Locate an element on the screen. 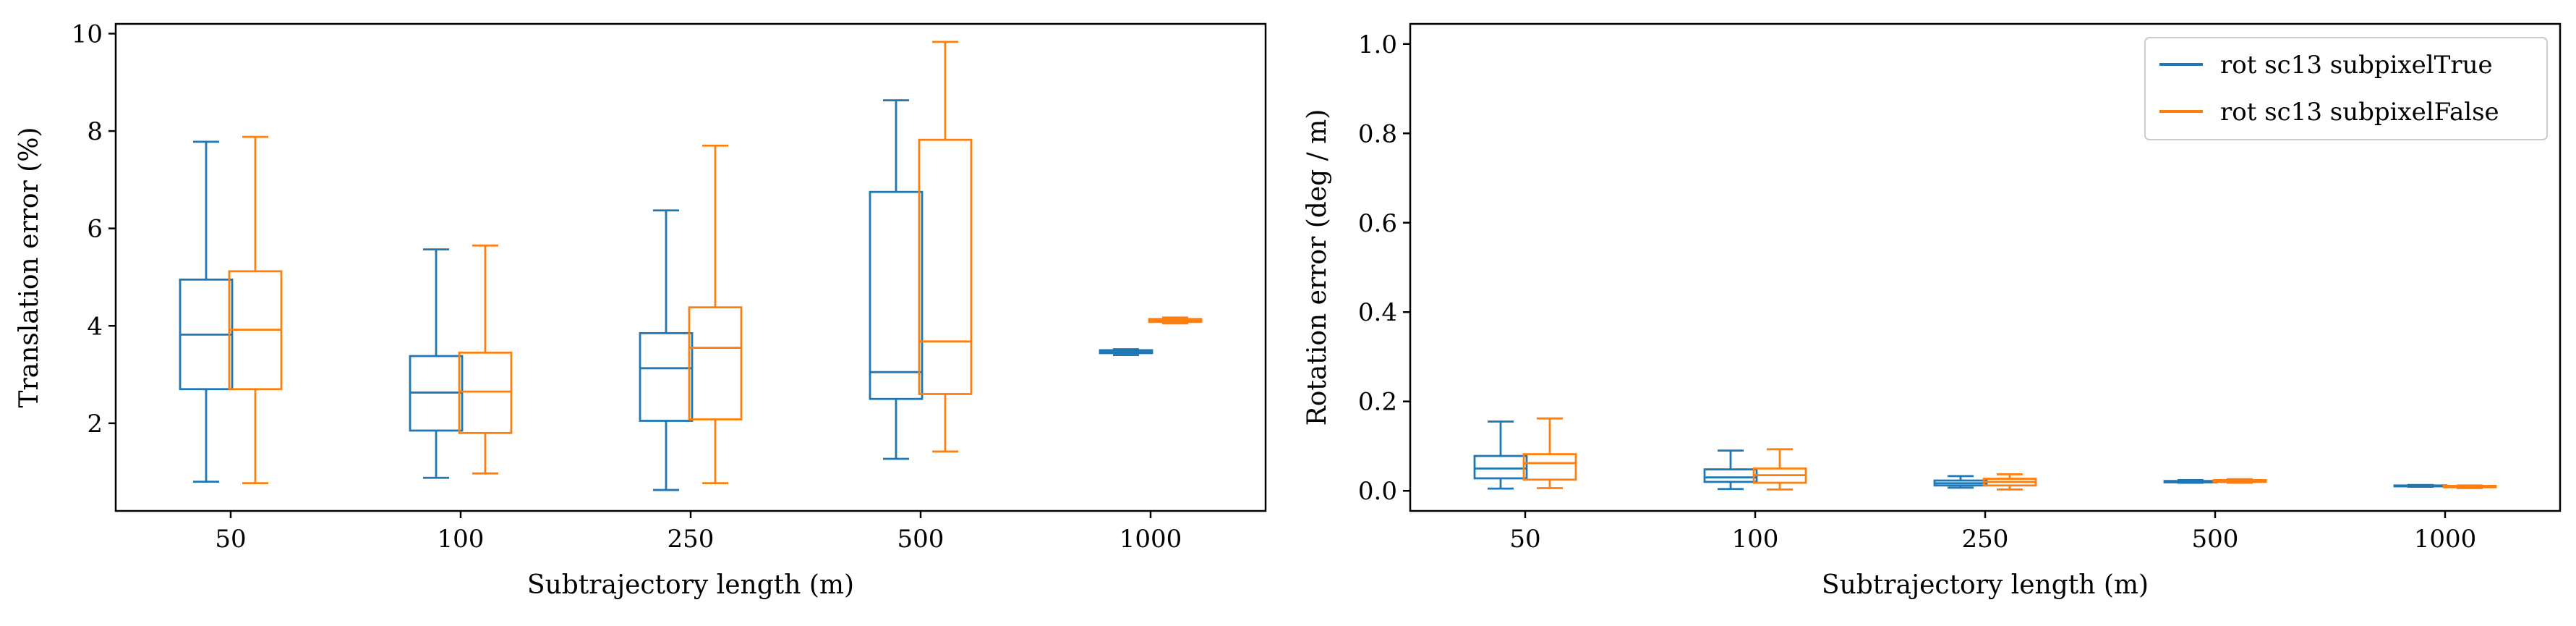  y-tick-label: 0.2 is located at coordinates (1377, 402).